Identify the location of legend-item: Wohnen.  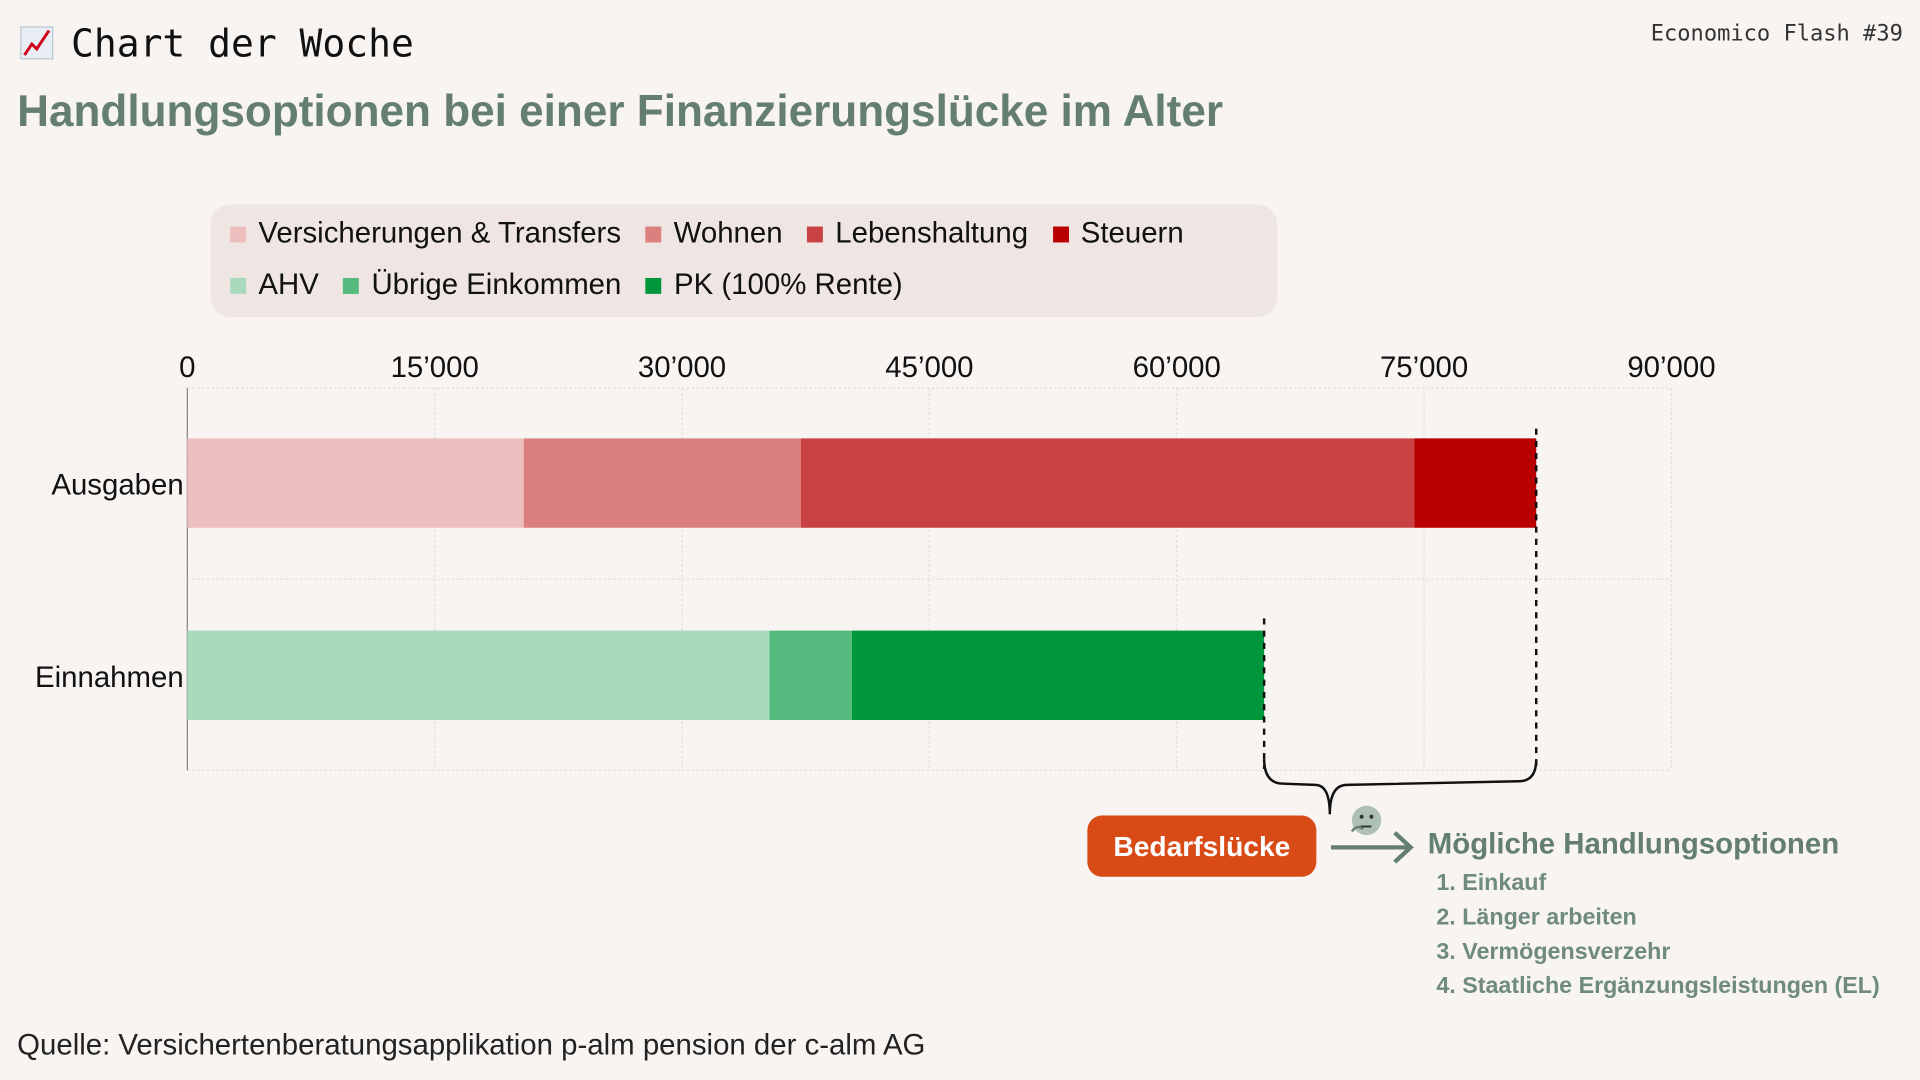
(714, 233).